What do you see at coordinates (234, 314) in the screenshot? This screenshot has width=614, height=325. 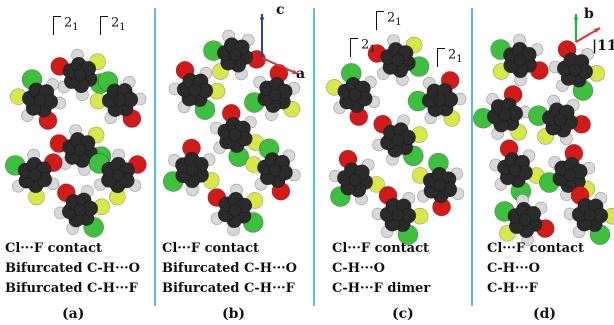 I see `panel-label-b: (b)` at bounding box center [234, 314].